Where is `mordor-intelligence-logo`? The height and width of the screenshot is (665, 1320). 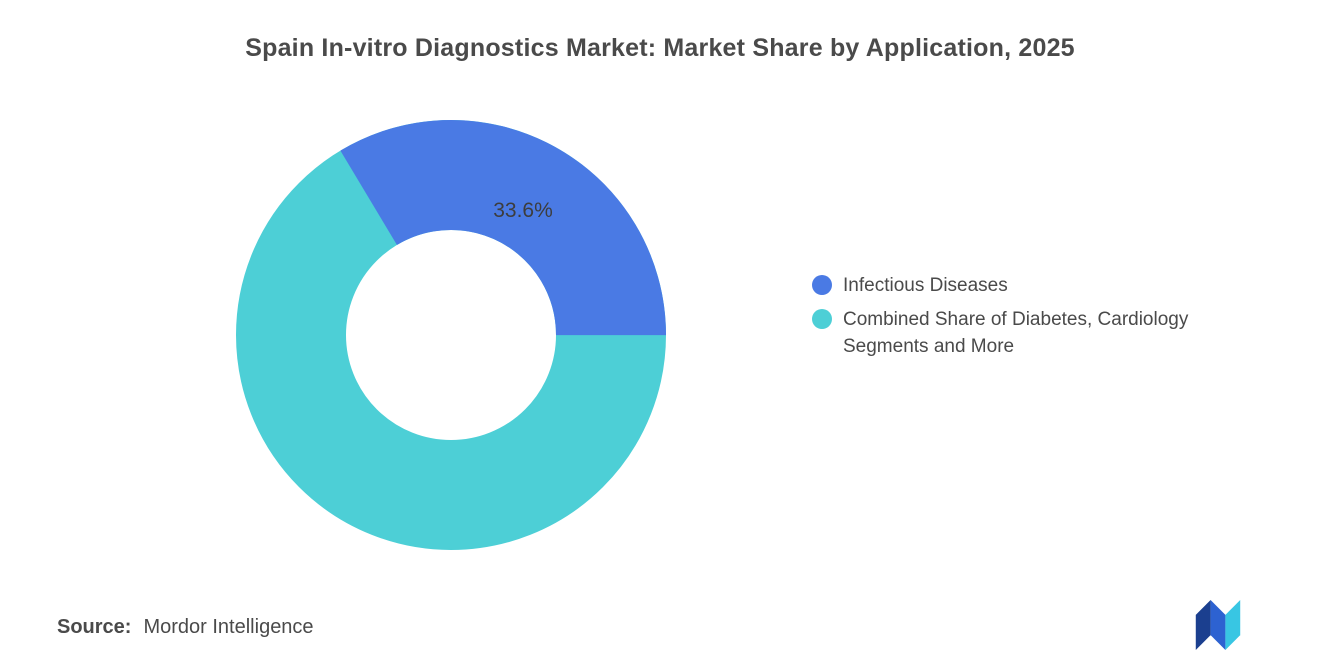 mordor-intelligence-logo is located at coordinates (1218, 625).